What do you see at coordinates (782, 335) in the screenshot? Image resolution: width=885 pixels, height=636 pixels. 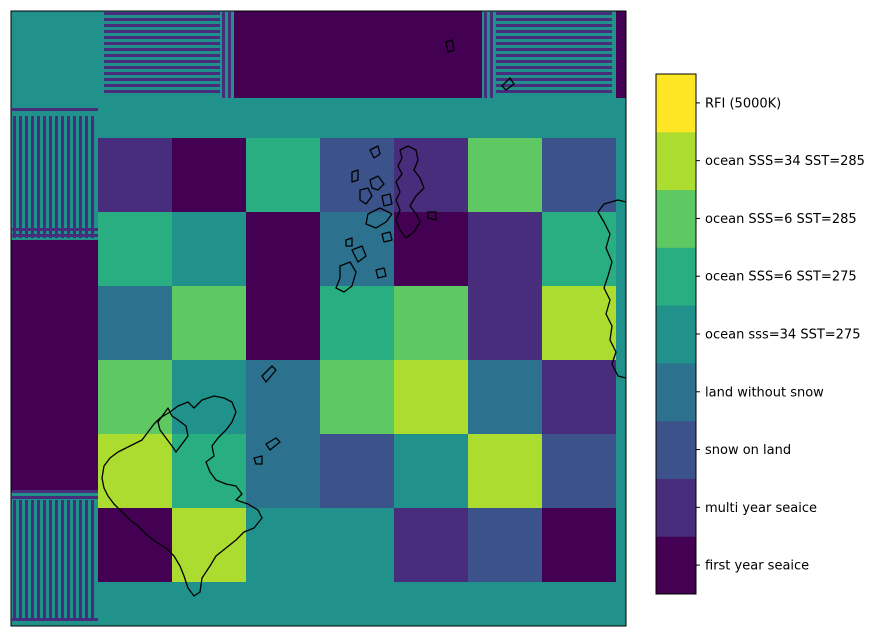 I see `colorbar-tick-label: ocean sss=34 SST=275` at bounding box center [782, 335].